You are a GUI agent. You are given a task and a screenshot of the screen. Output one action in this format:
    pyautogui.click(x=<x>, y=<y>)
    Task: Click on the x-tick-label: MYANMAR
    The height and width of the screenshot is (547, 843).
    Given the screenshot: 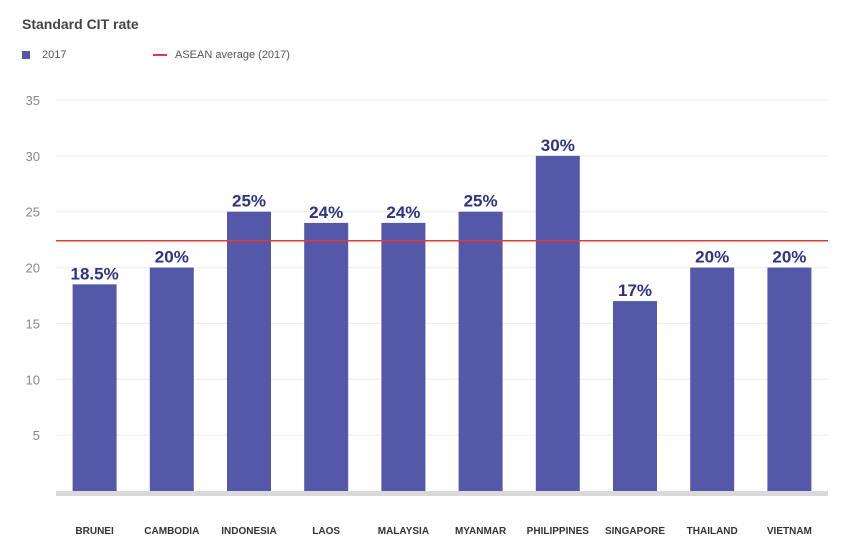 What is the action you would take?
    pyautogui.click(x=481, y=531)
    